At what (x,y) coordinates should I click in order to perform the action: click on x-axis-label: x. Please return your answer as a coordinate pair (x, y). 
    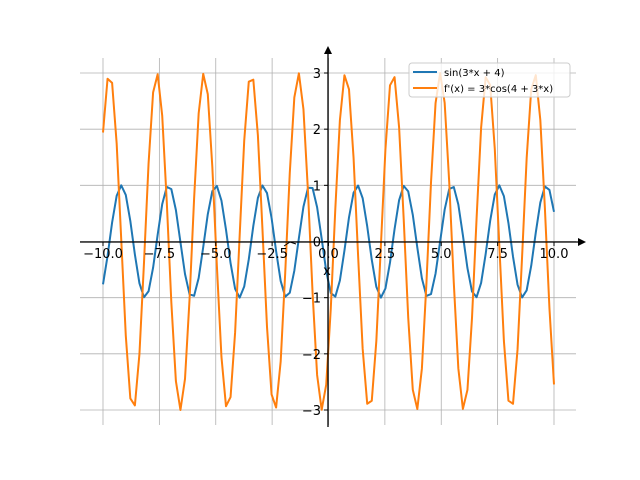
    Looking at the image, I should click on (327, 271).